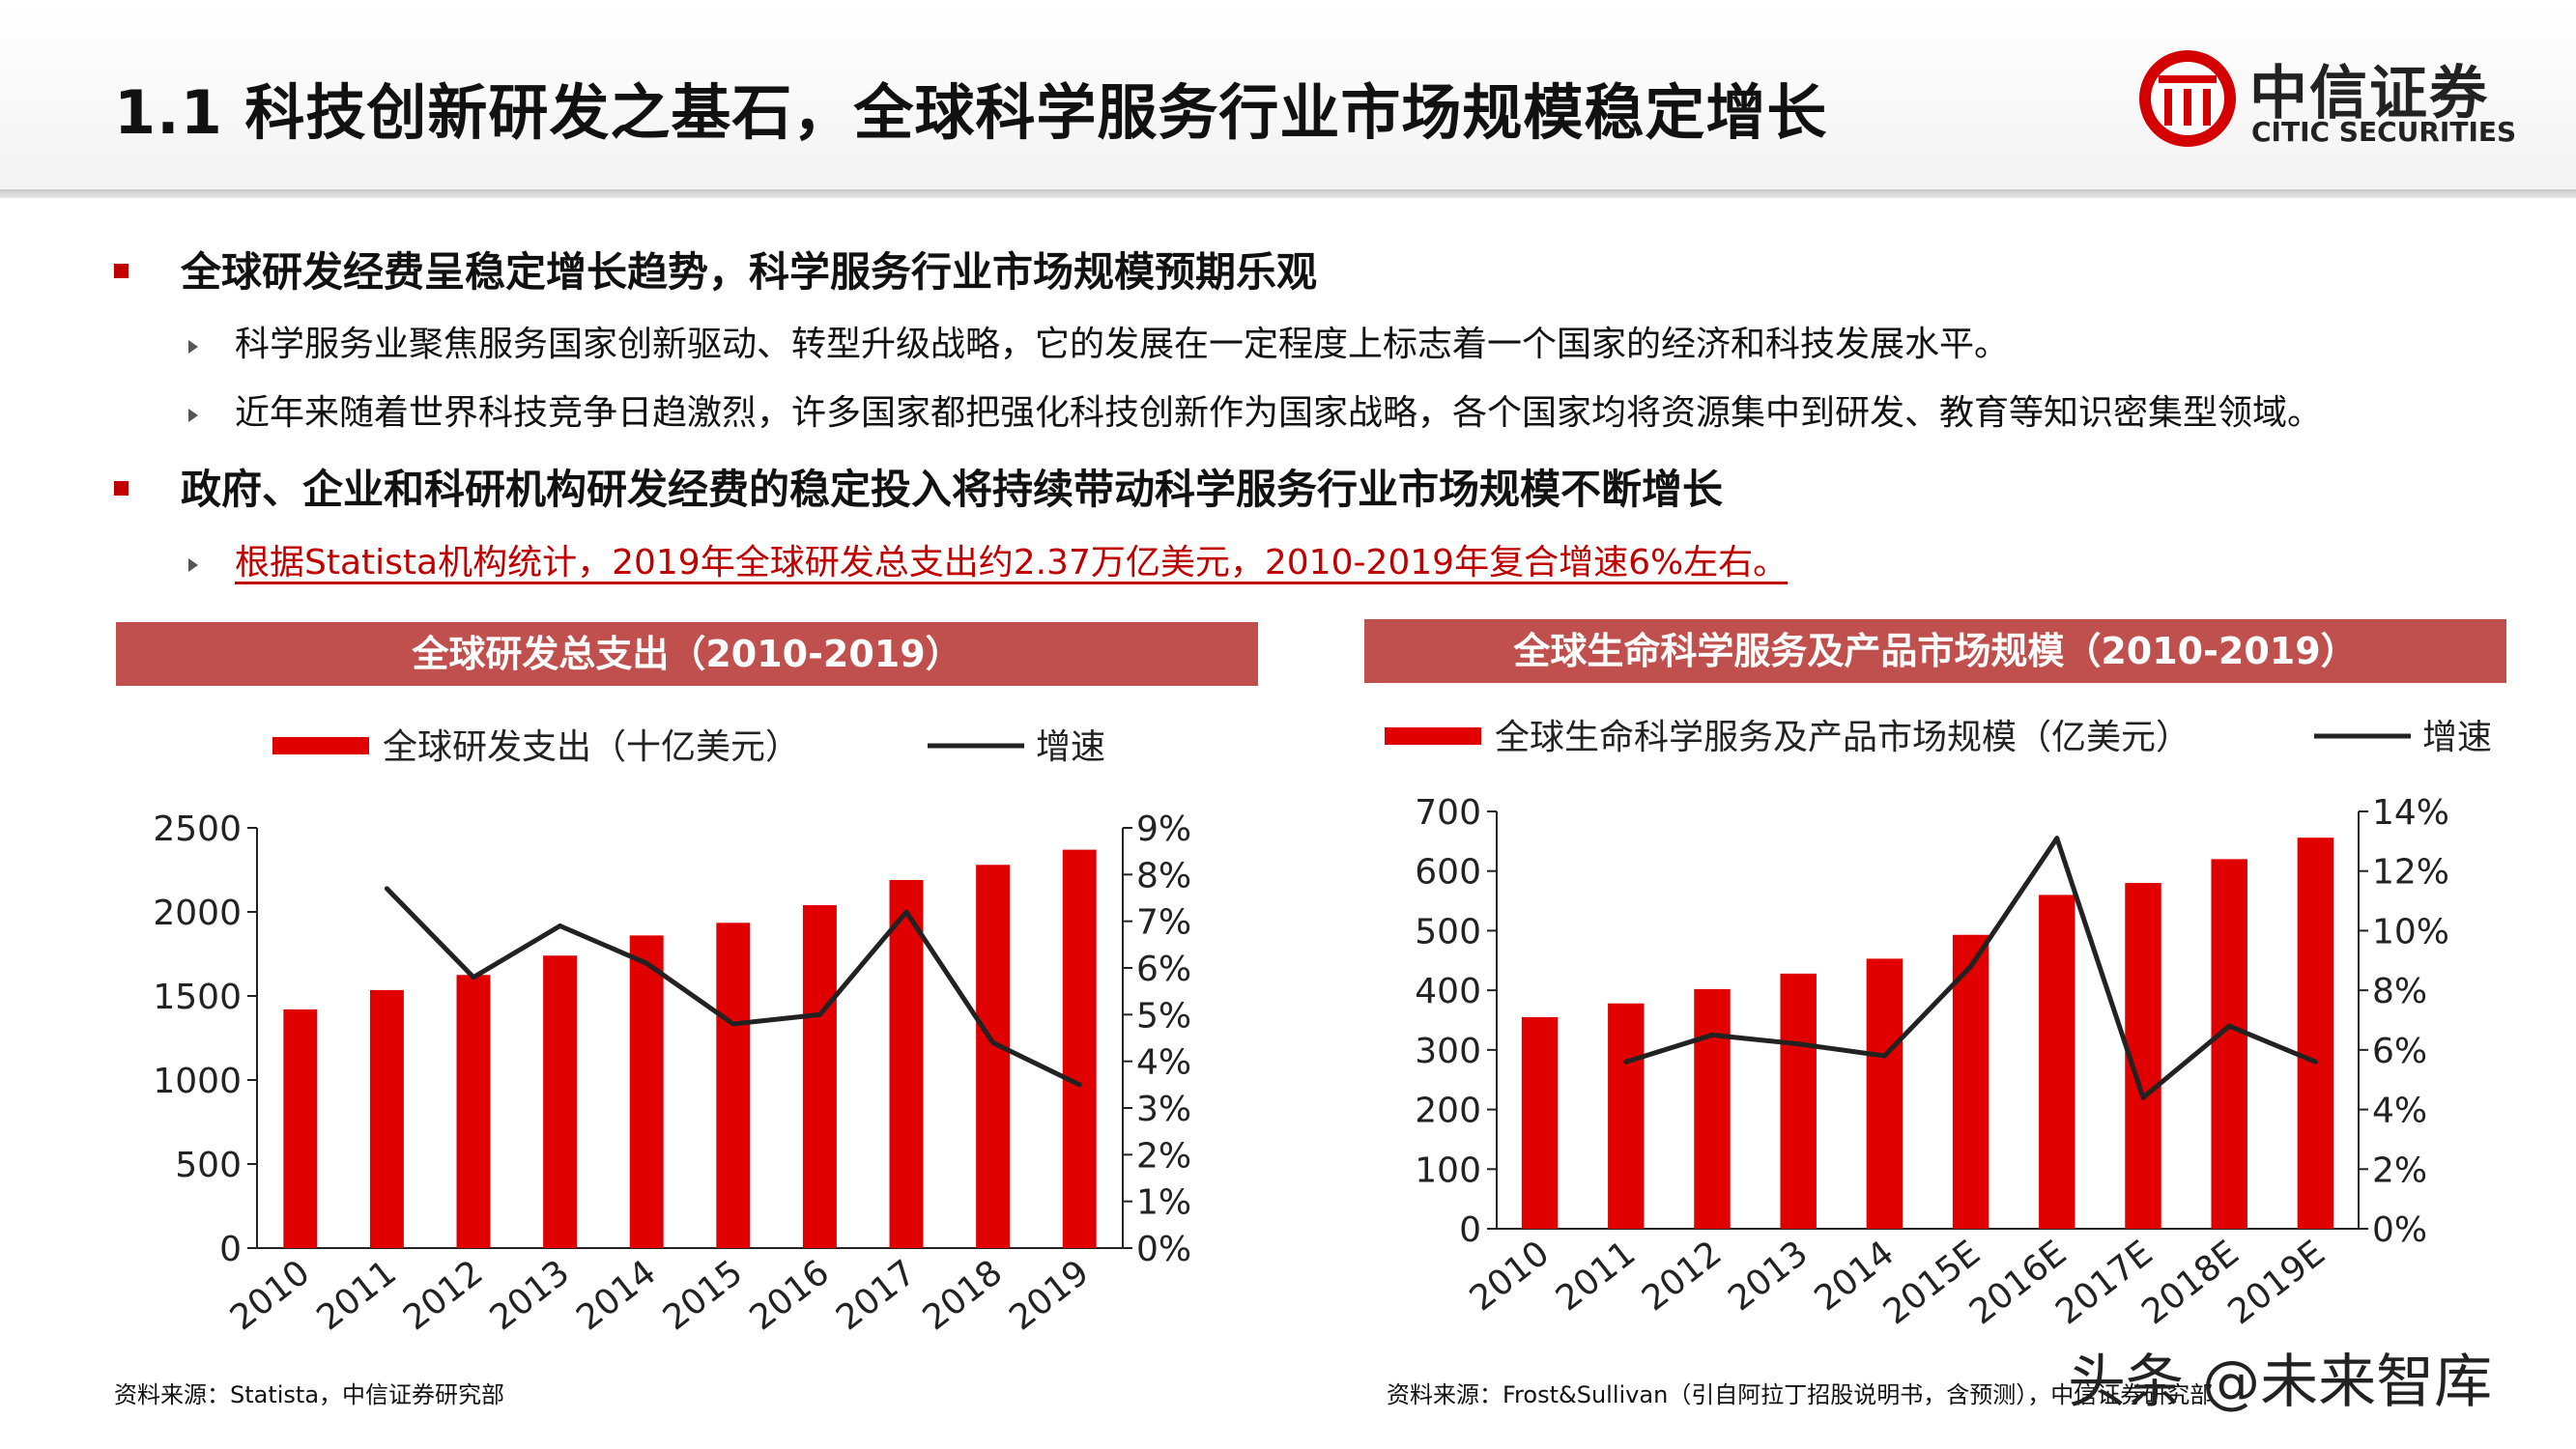 The image size is (2576, 1449). I want to click on left-tick-label: 400, so click(1448, 992).